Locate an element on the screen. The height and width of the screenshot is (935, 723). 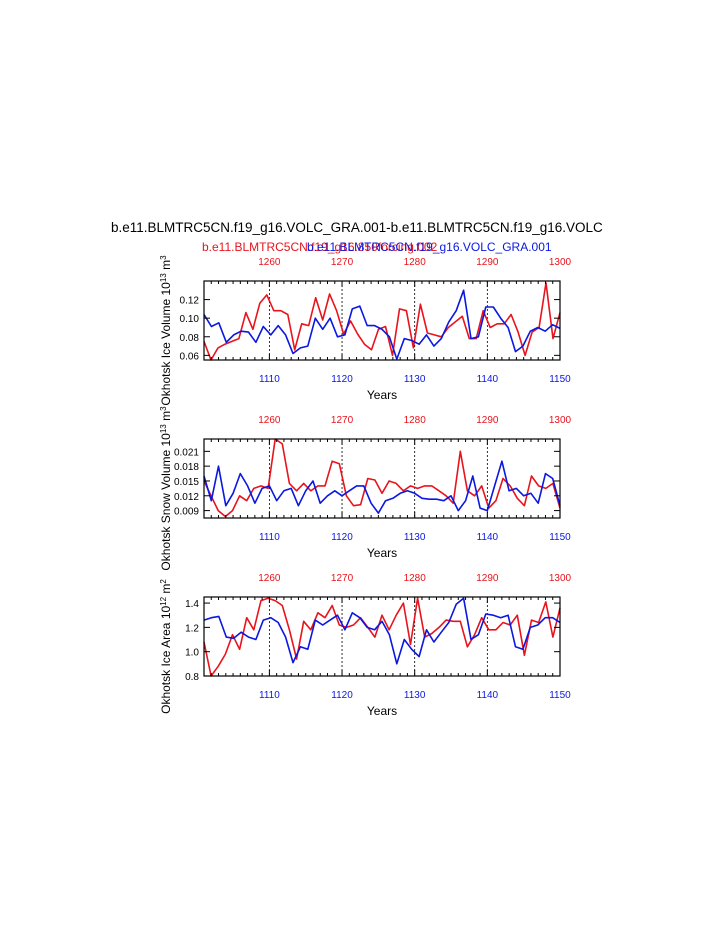
y-tick-label: 0.012 is located at coordinates (186, 497).